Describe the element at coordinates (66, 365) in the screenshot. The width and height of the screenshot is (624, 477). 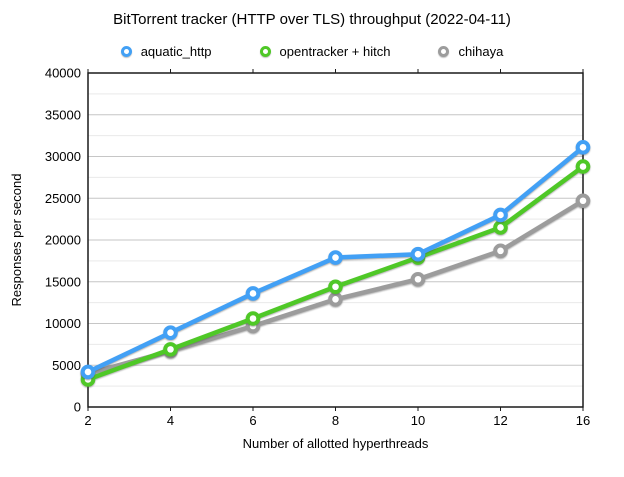
I see `y-axis-tick-label: 5000` at that location.